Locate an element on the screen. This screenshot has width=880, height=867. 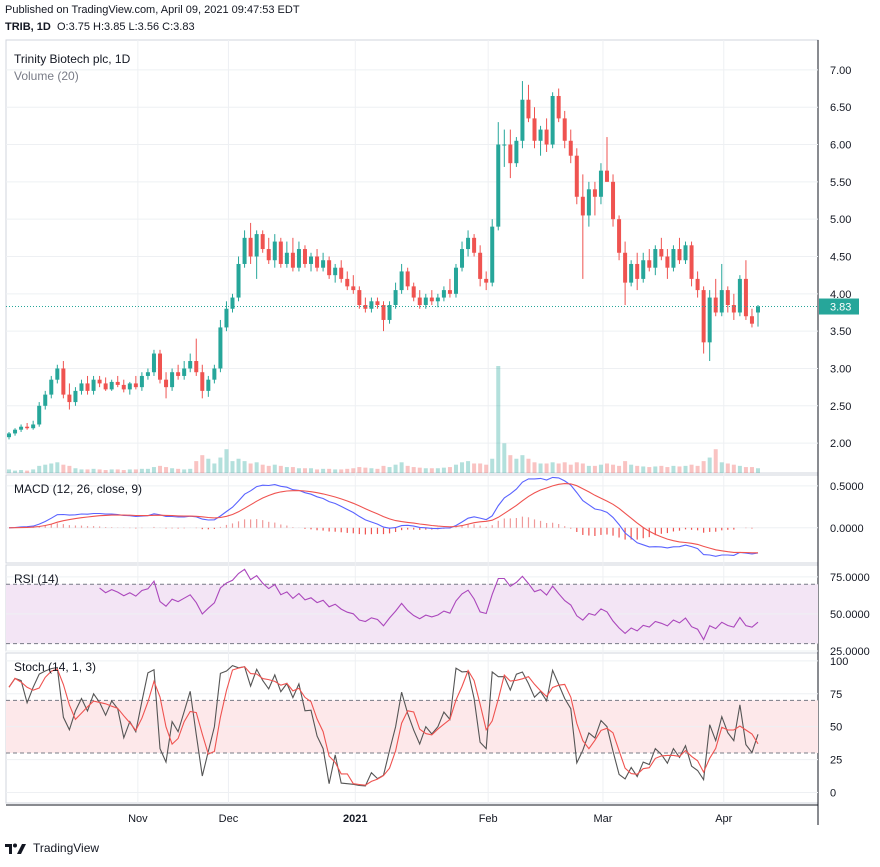
y-tick-label: 3.00 is located at coordinates (840, 369).